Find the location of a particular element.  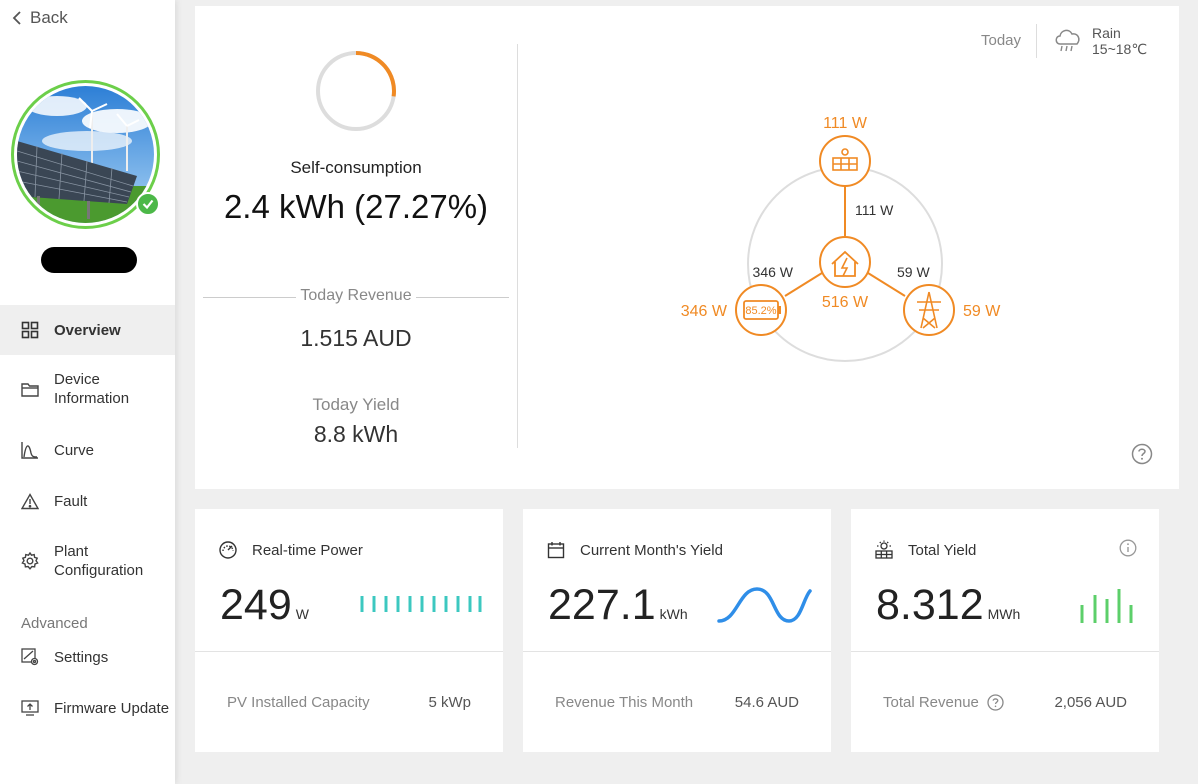

realtime-power-value: 249 W is located at coordinates (264, 605).